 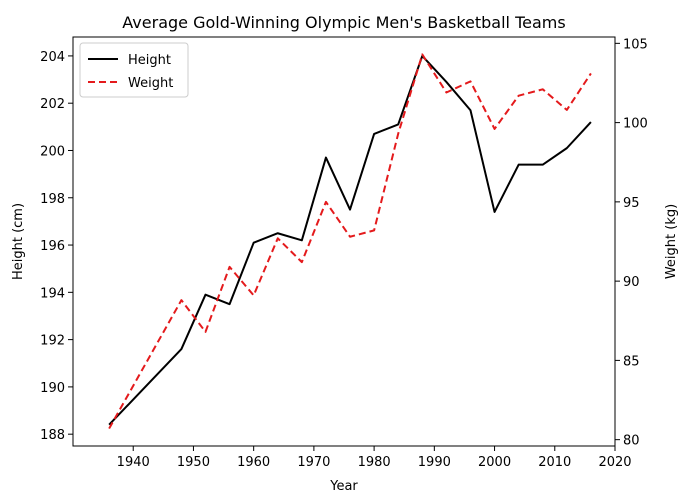 What do you see at coordinates (313, 462) in the screenshot?
I see `x-tick-label: 1970` at bounding box center [313, 462].